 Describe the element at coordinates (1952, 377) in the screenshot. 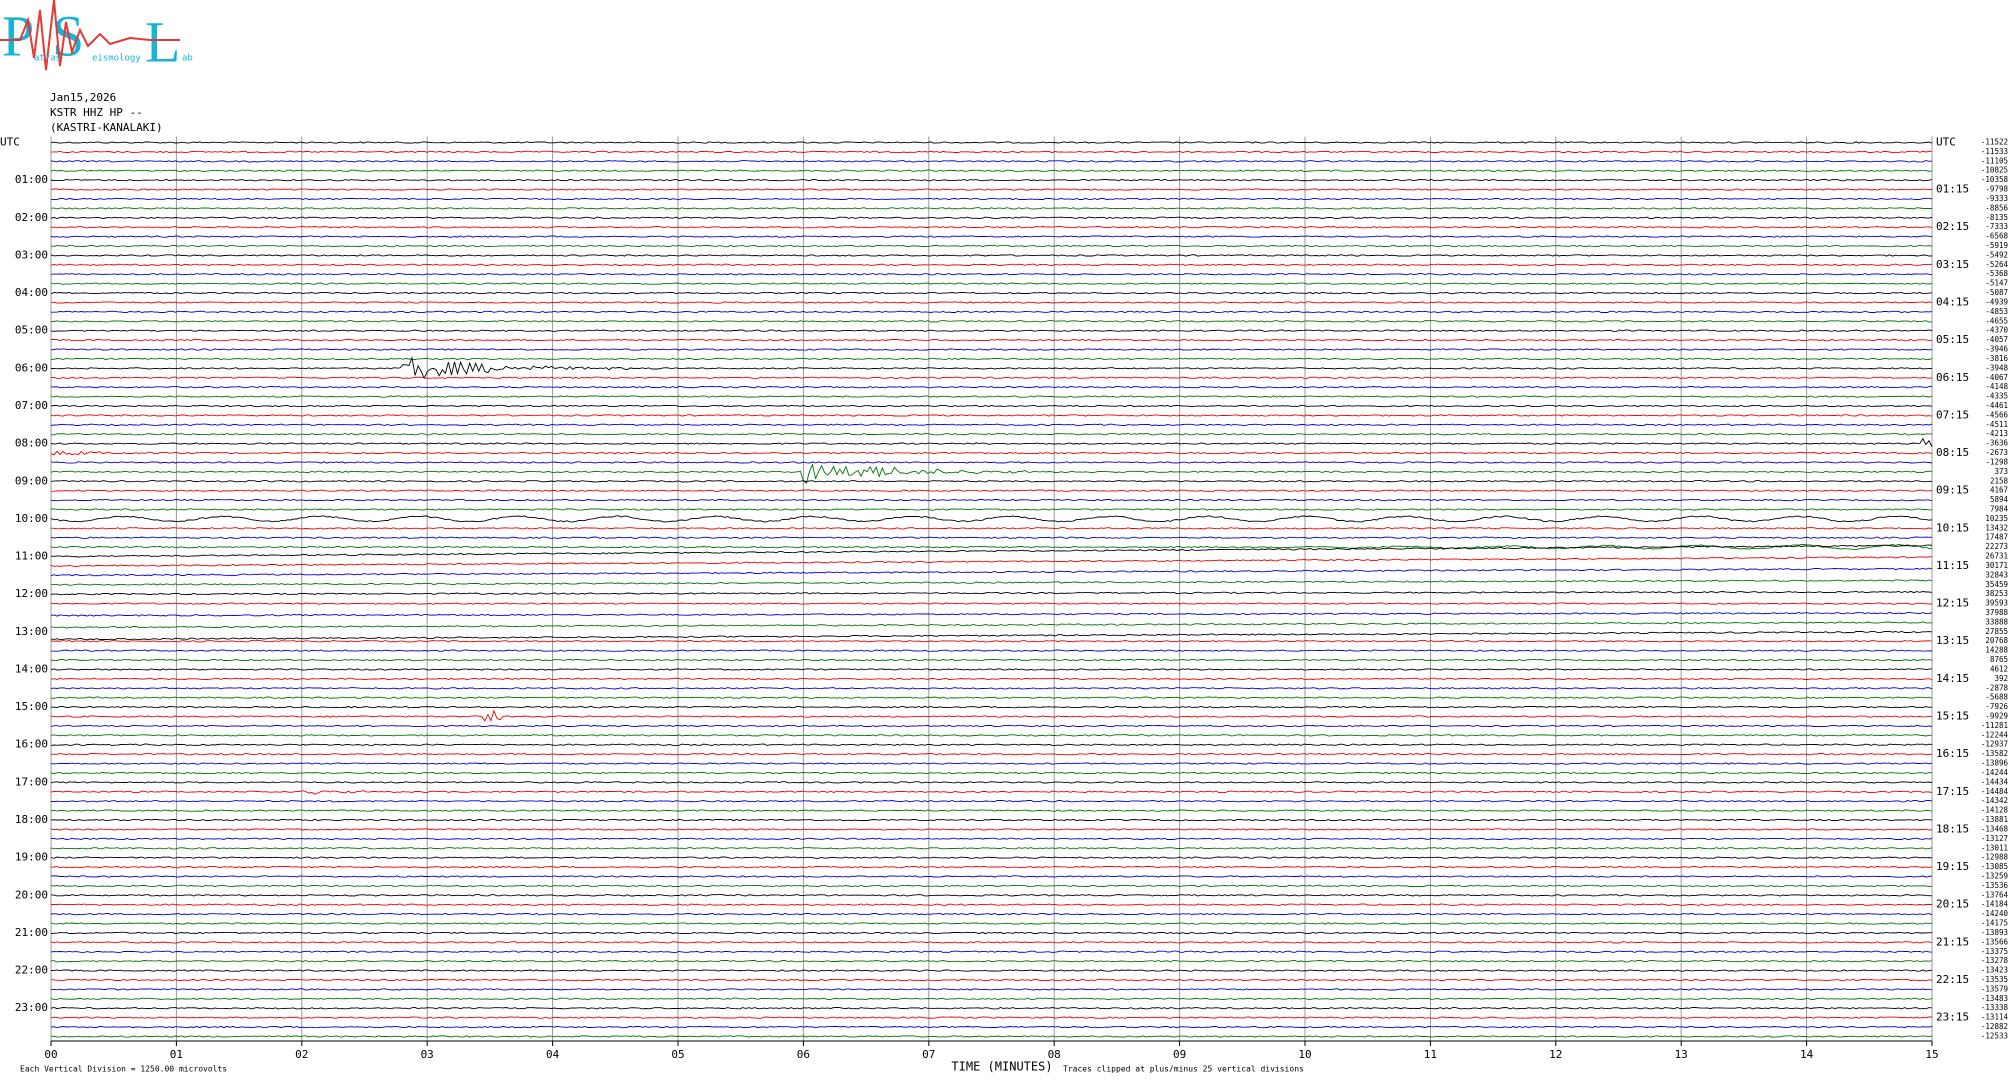

I see `hour-label-right: 06:15` at that location.